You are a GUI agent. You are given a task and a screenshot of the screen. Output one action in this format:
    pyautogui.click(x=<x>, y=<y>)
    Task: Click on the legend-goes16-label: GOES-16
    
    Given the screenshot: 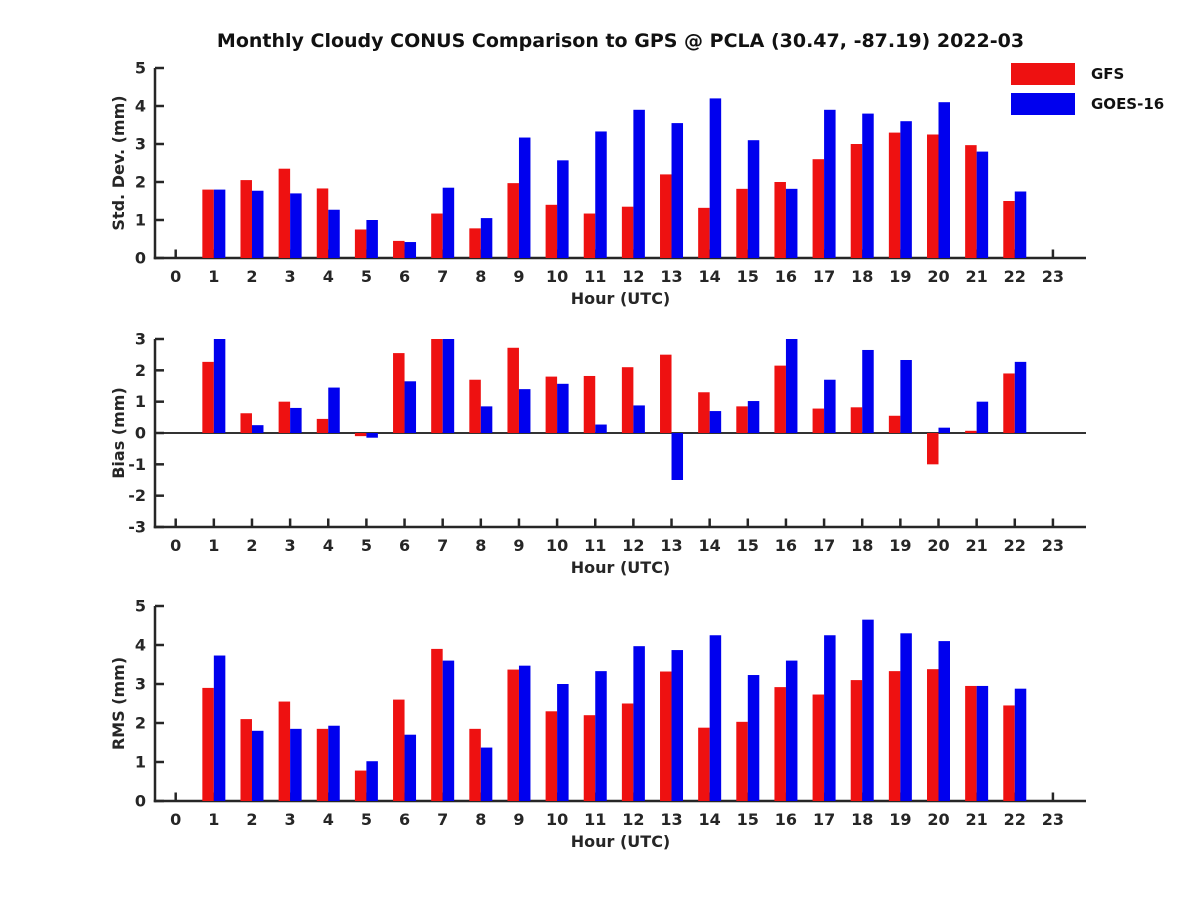 What is the action you would take?
    pyautogui.click(x=1128, y=104)
    